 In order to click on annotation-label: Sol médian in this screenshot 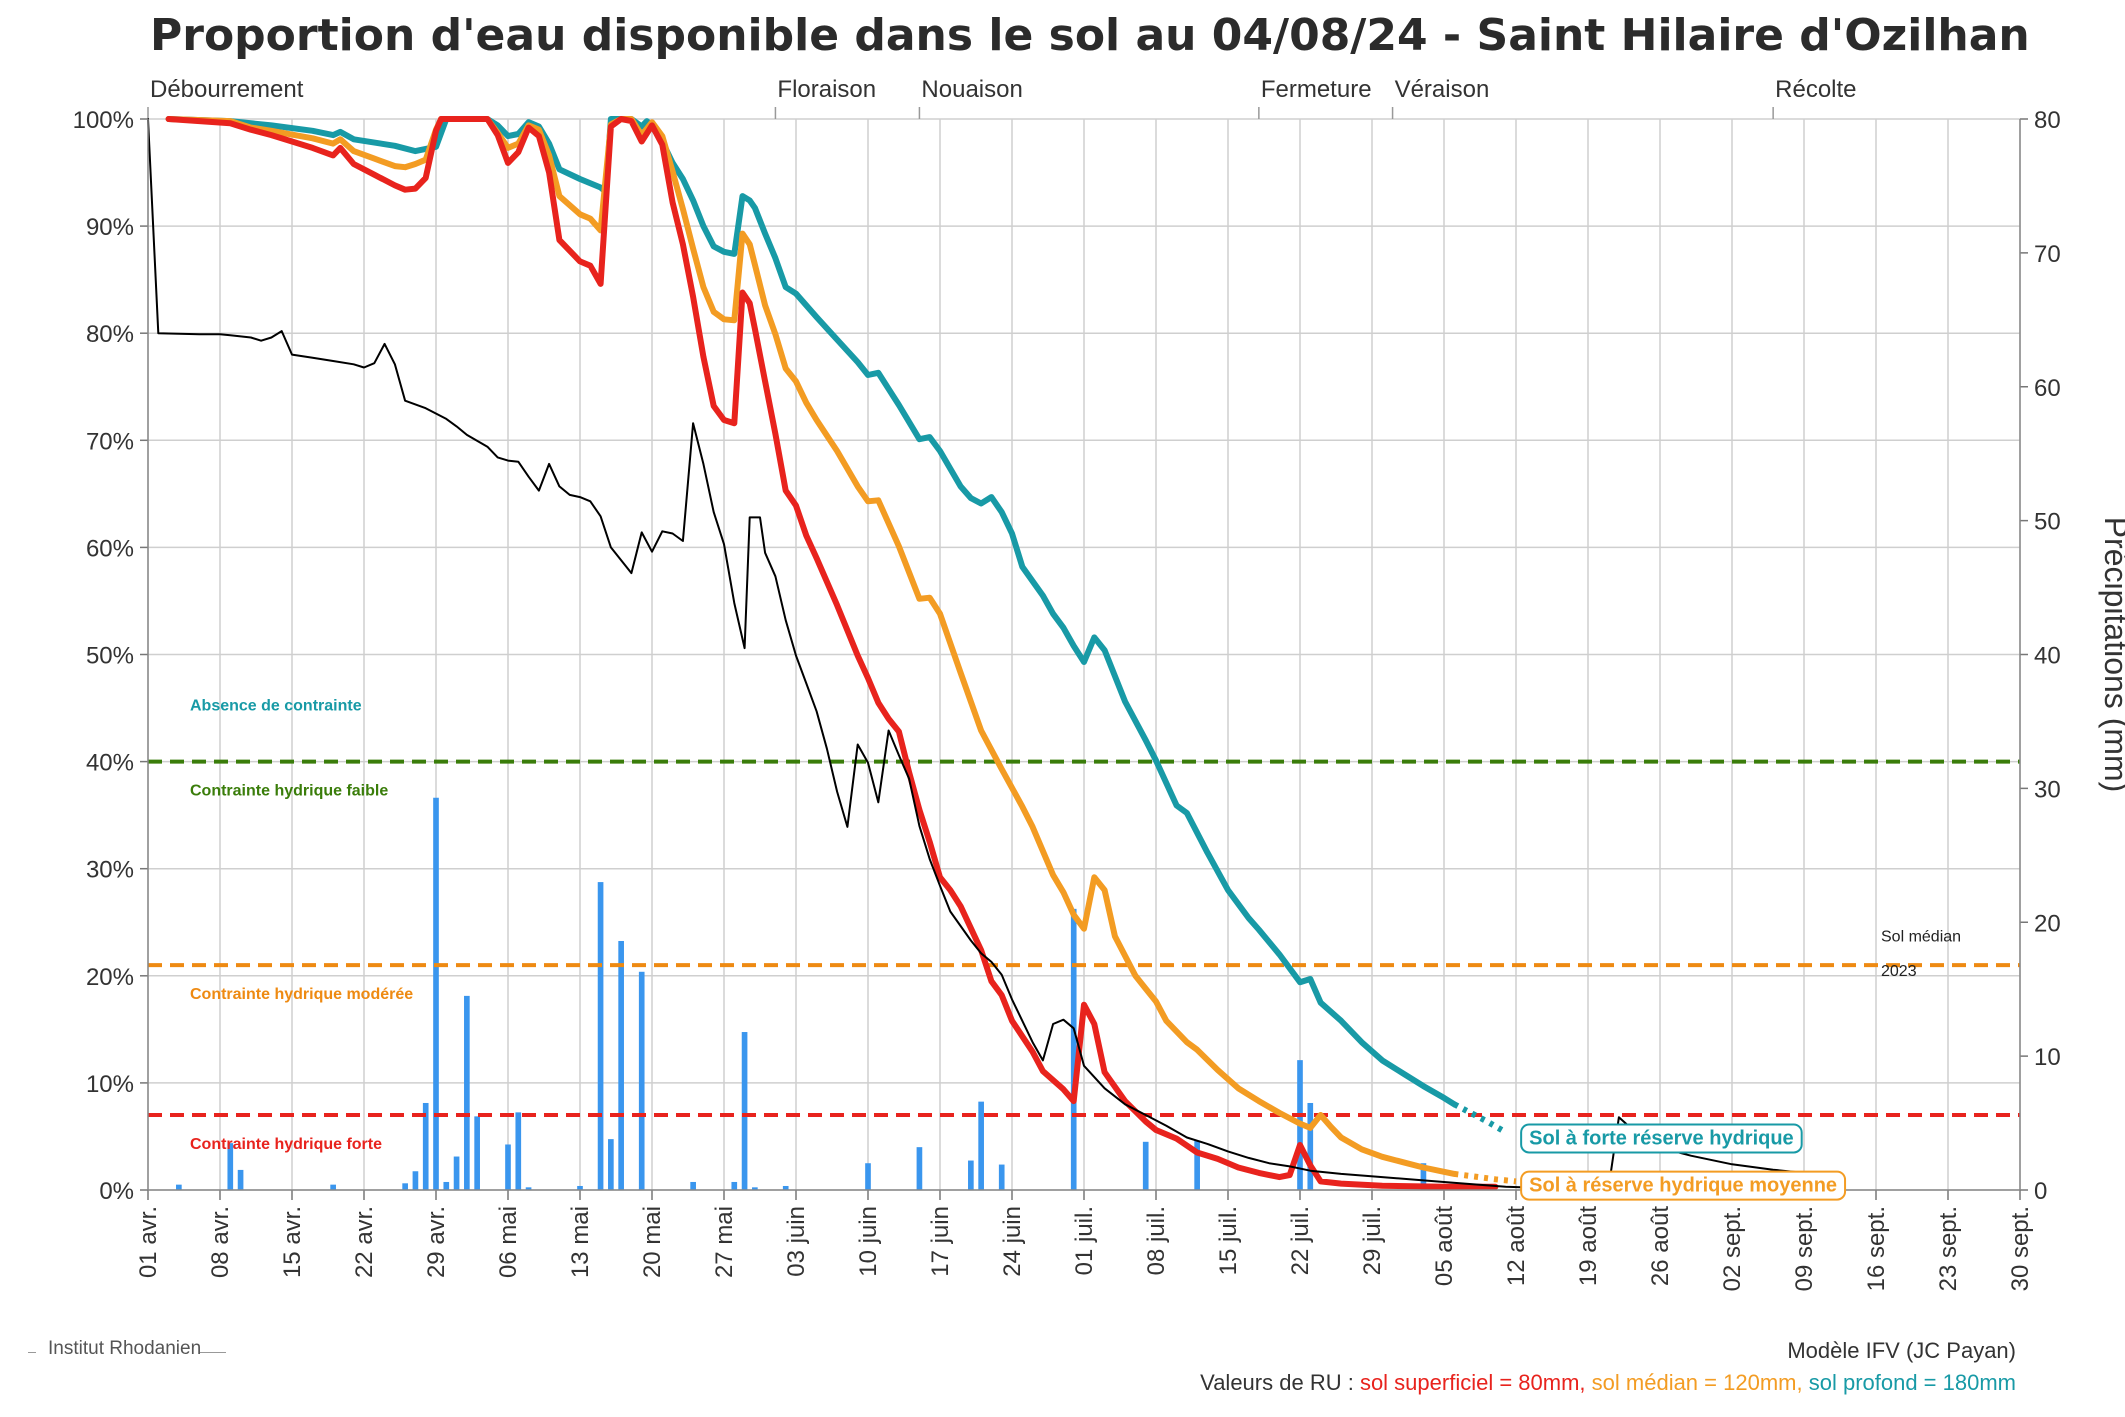, I will do `click(1921, 937)`.